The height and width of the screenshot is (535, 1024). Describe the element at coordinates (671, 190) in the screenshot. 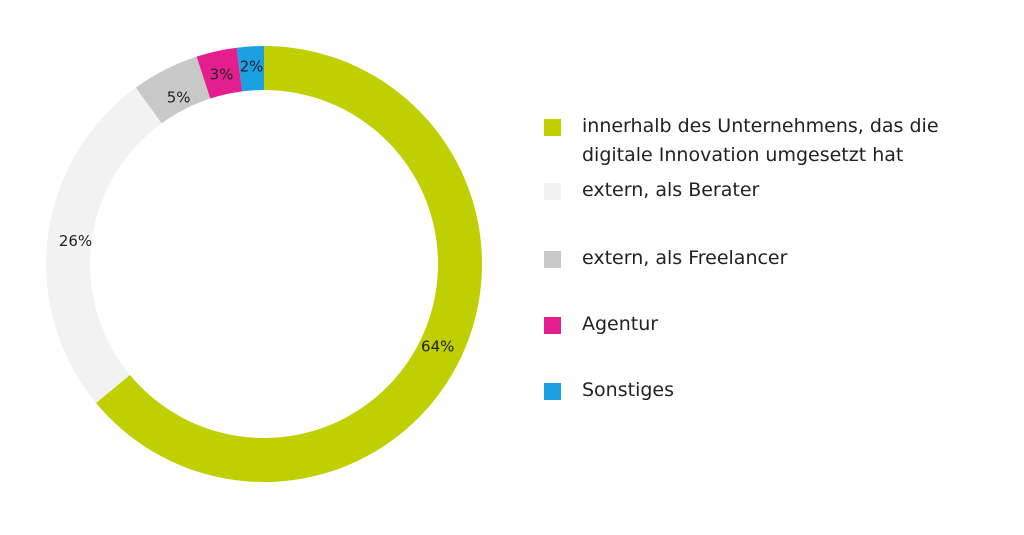

I see `legend-label: extern, als Berater` at that location.